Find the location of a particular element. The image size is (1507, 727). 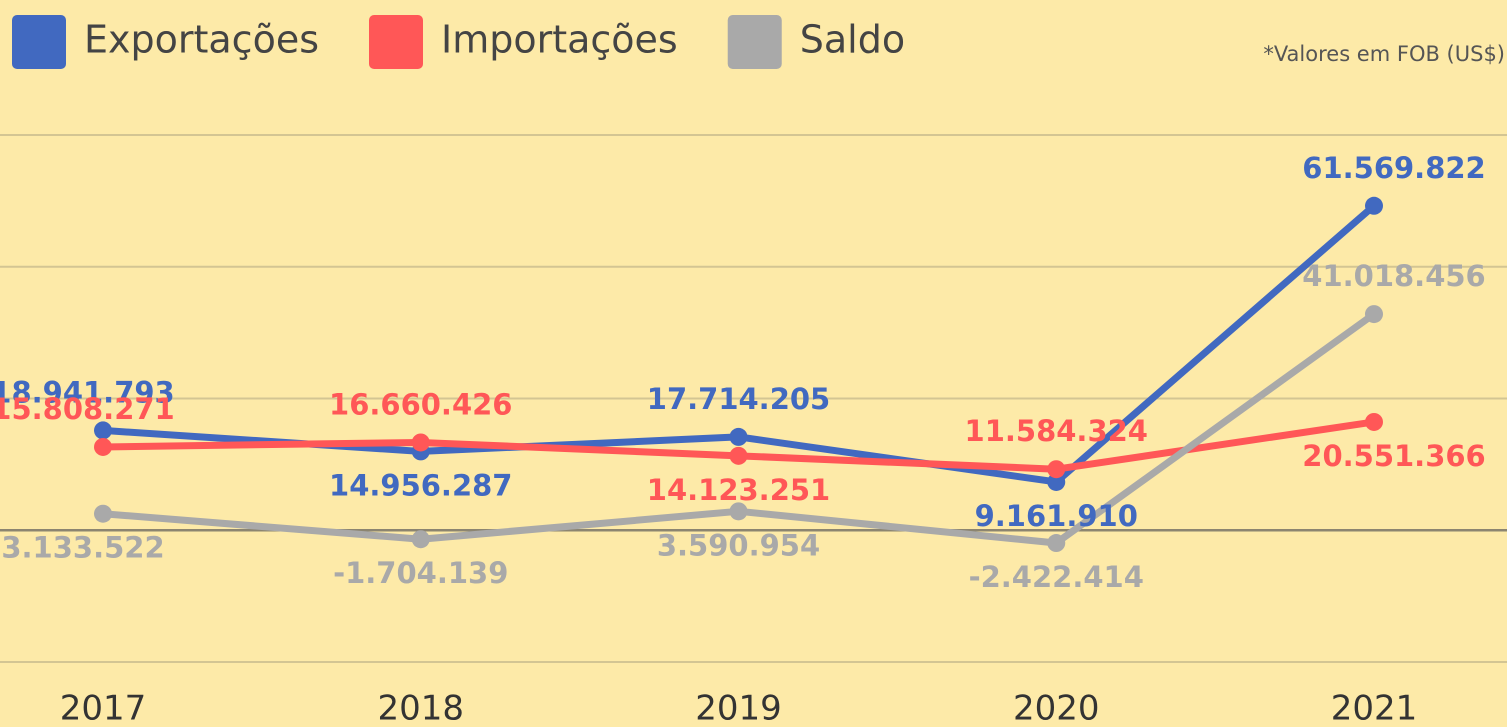

value-label: 20.551.366 is located at coordinates (1393, 456).